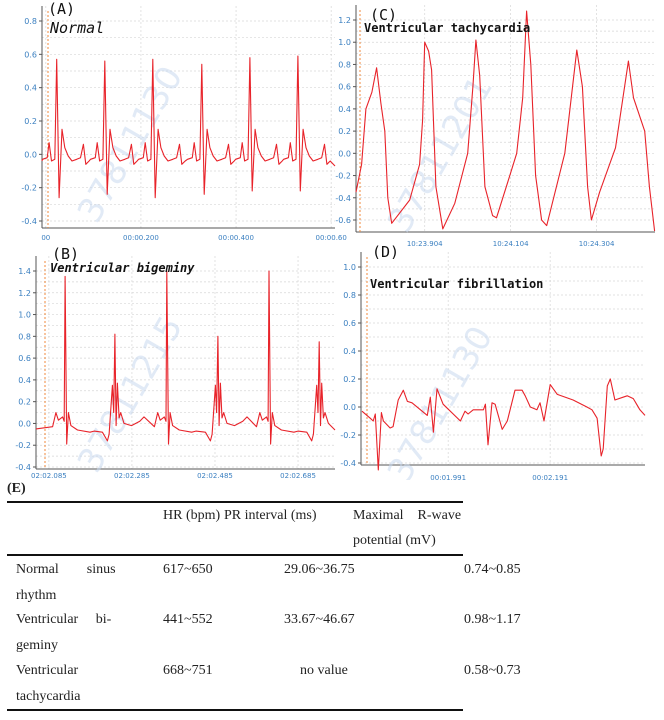  Describe the element at coordinates (235, 710) in the screenshot. I see `table-bottom-rule` at that location.